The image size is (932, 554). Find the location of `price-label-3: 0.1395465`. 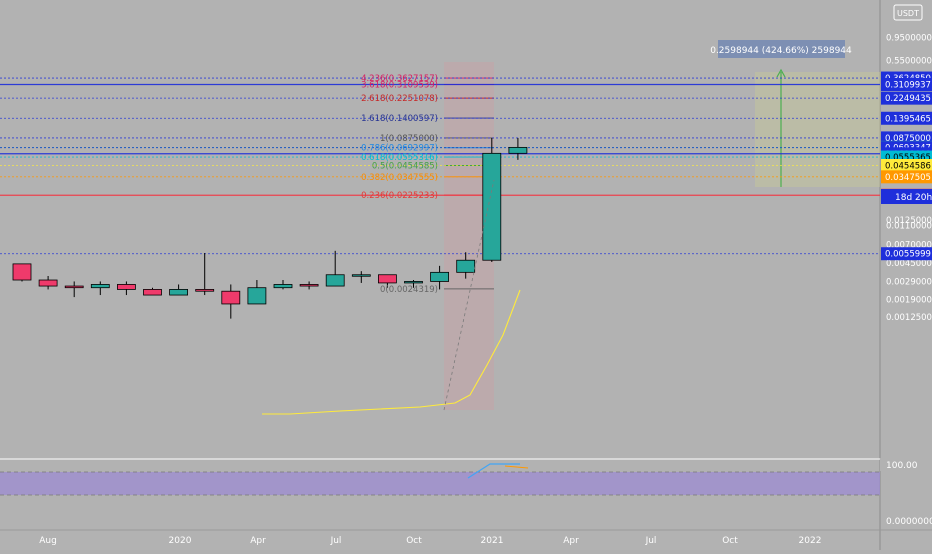

price-label-3: 0.1395465 is located at coordinates (908, 119).